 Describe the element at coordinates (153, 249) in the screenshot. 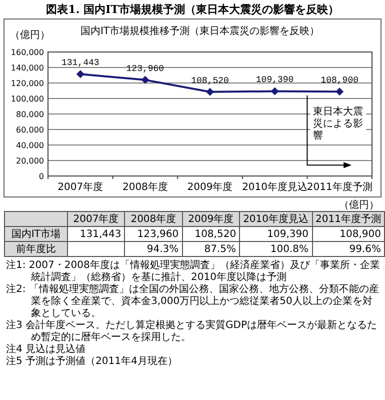

I see `text: 94.3%` at that location.